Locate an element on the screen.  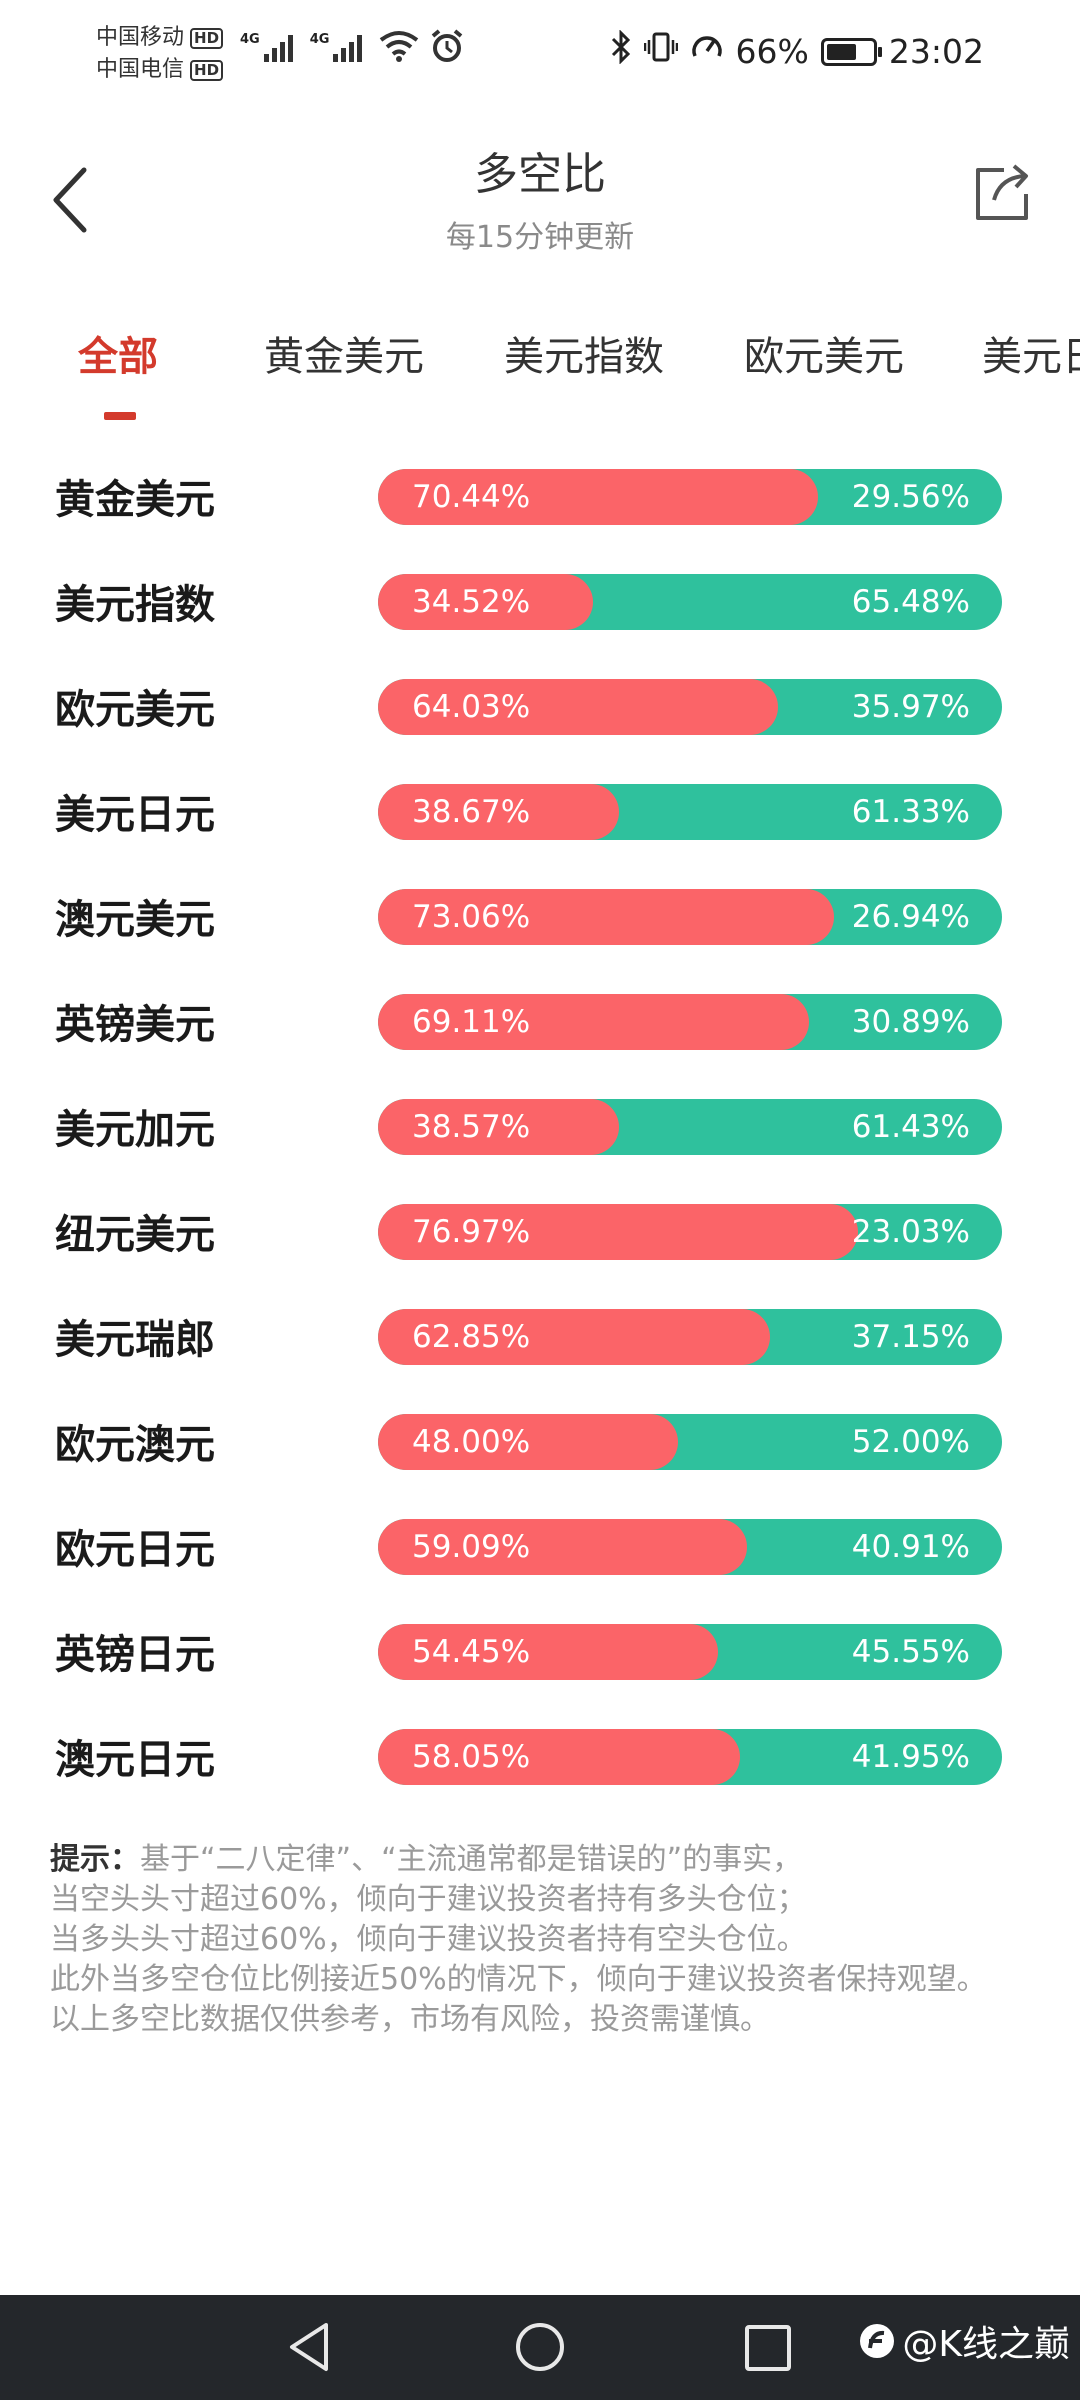
long-percent: 59.09% is located at coordinates (471, 1547).